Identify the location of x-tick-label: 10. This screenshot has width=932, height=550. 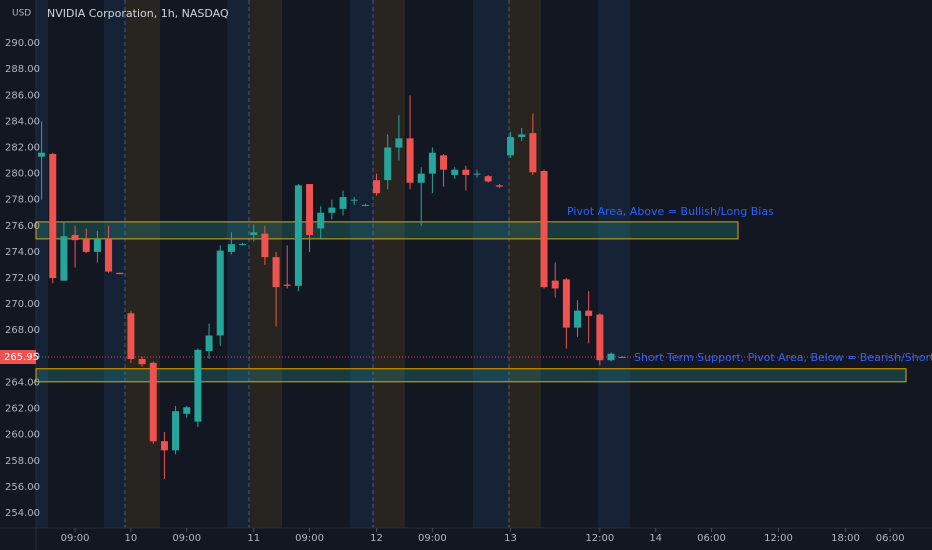
(131, 538).